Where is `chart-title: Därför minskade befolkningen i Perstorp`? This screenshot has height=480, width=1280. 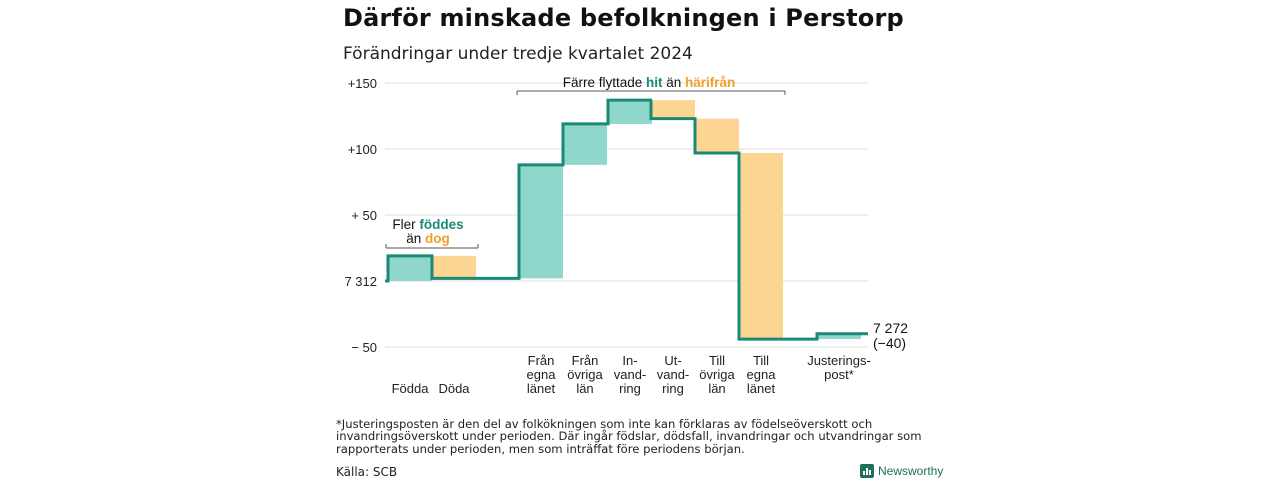 chart-title: Därför minskade befolkningen i Perstorp is located at coordinates (623, 18).